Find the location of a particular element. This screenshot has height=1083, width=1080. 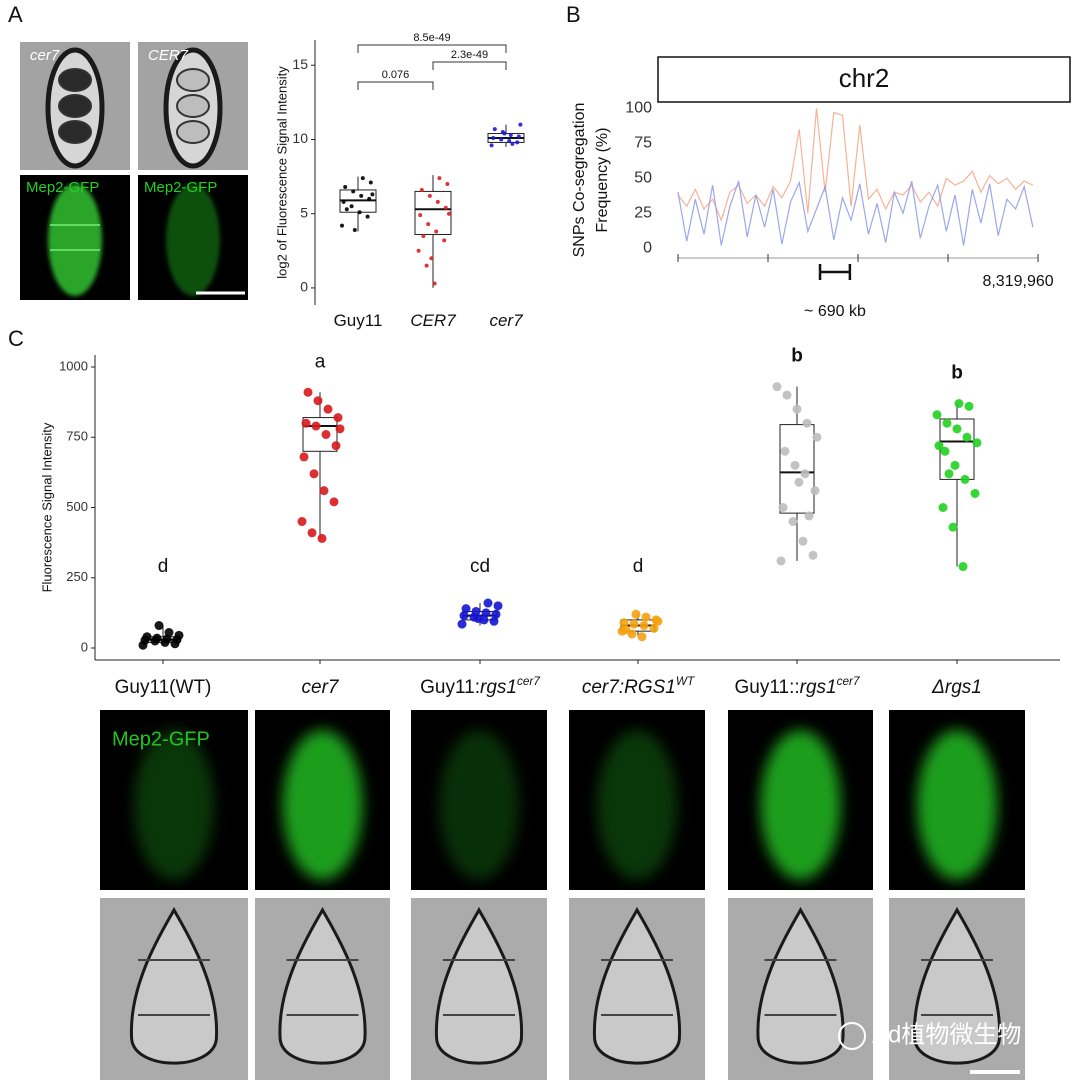

y-tick-label: 500 is located at coordinates (77, 506).